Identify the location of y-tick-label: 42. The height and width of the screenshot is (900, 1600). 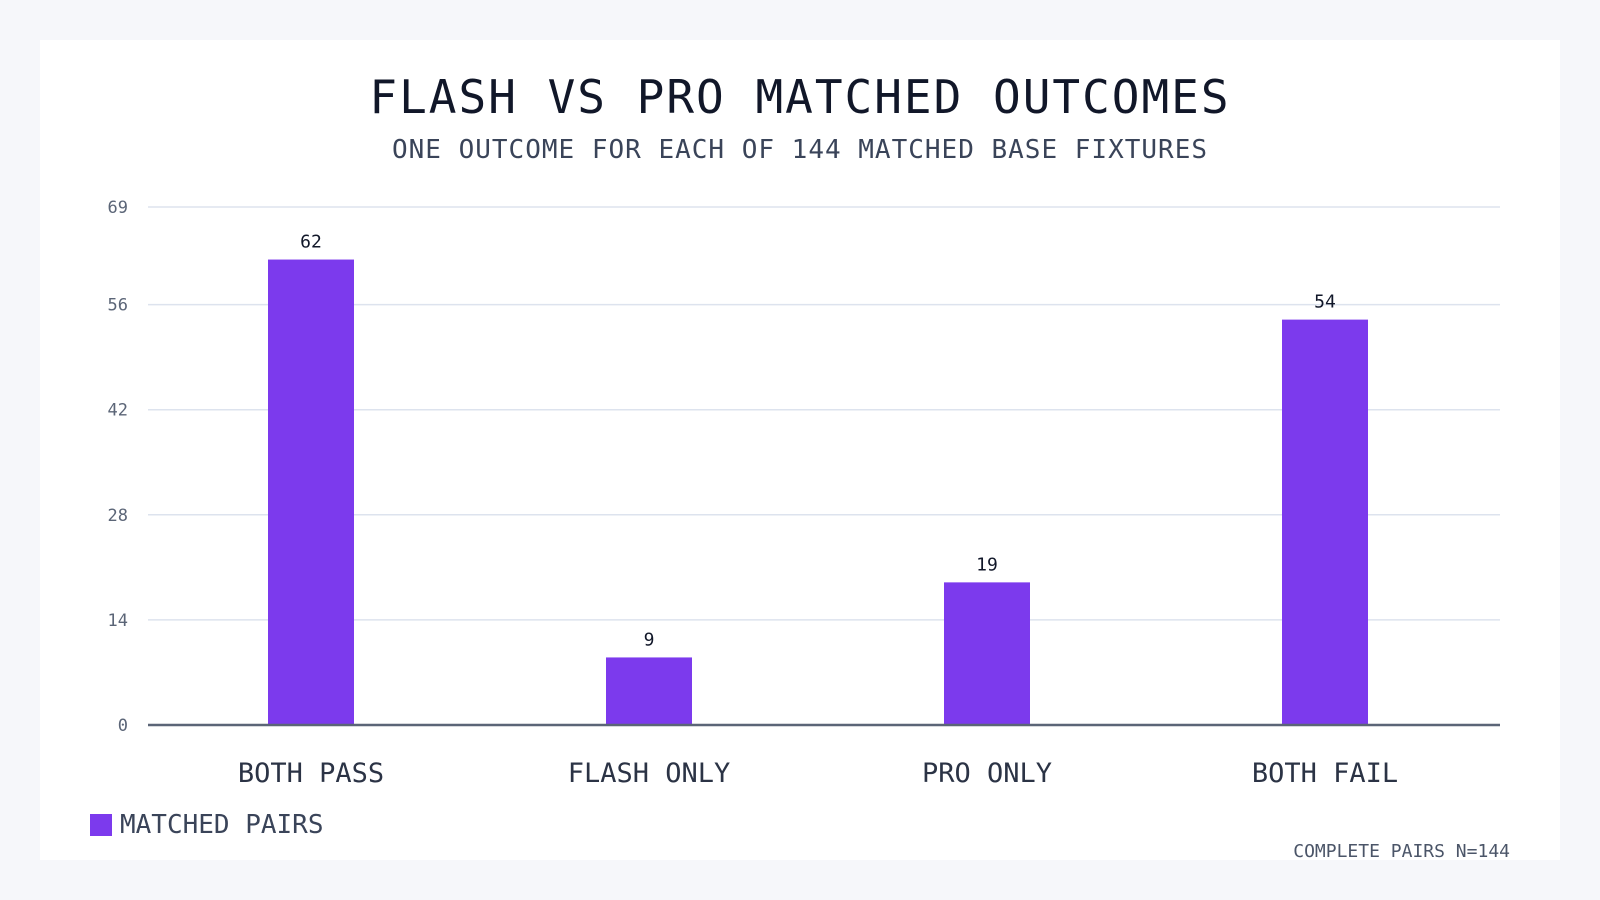
(118, 411).